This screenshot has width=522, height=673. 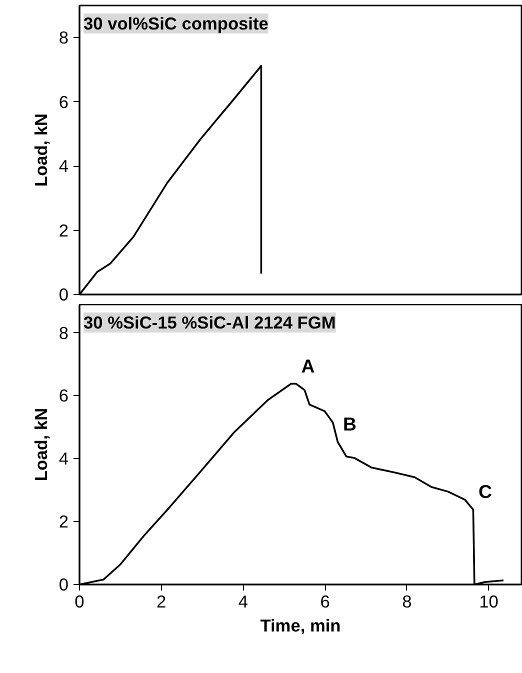 I want to click on text: 30 %SiC-15 %SiC-Al 2124 FGM, so click(x=210, y=322).